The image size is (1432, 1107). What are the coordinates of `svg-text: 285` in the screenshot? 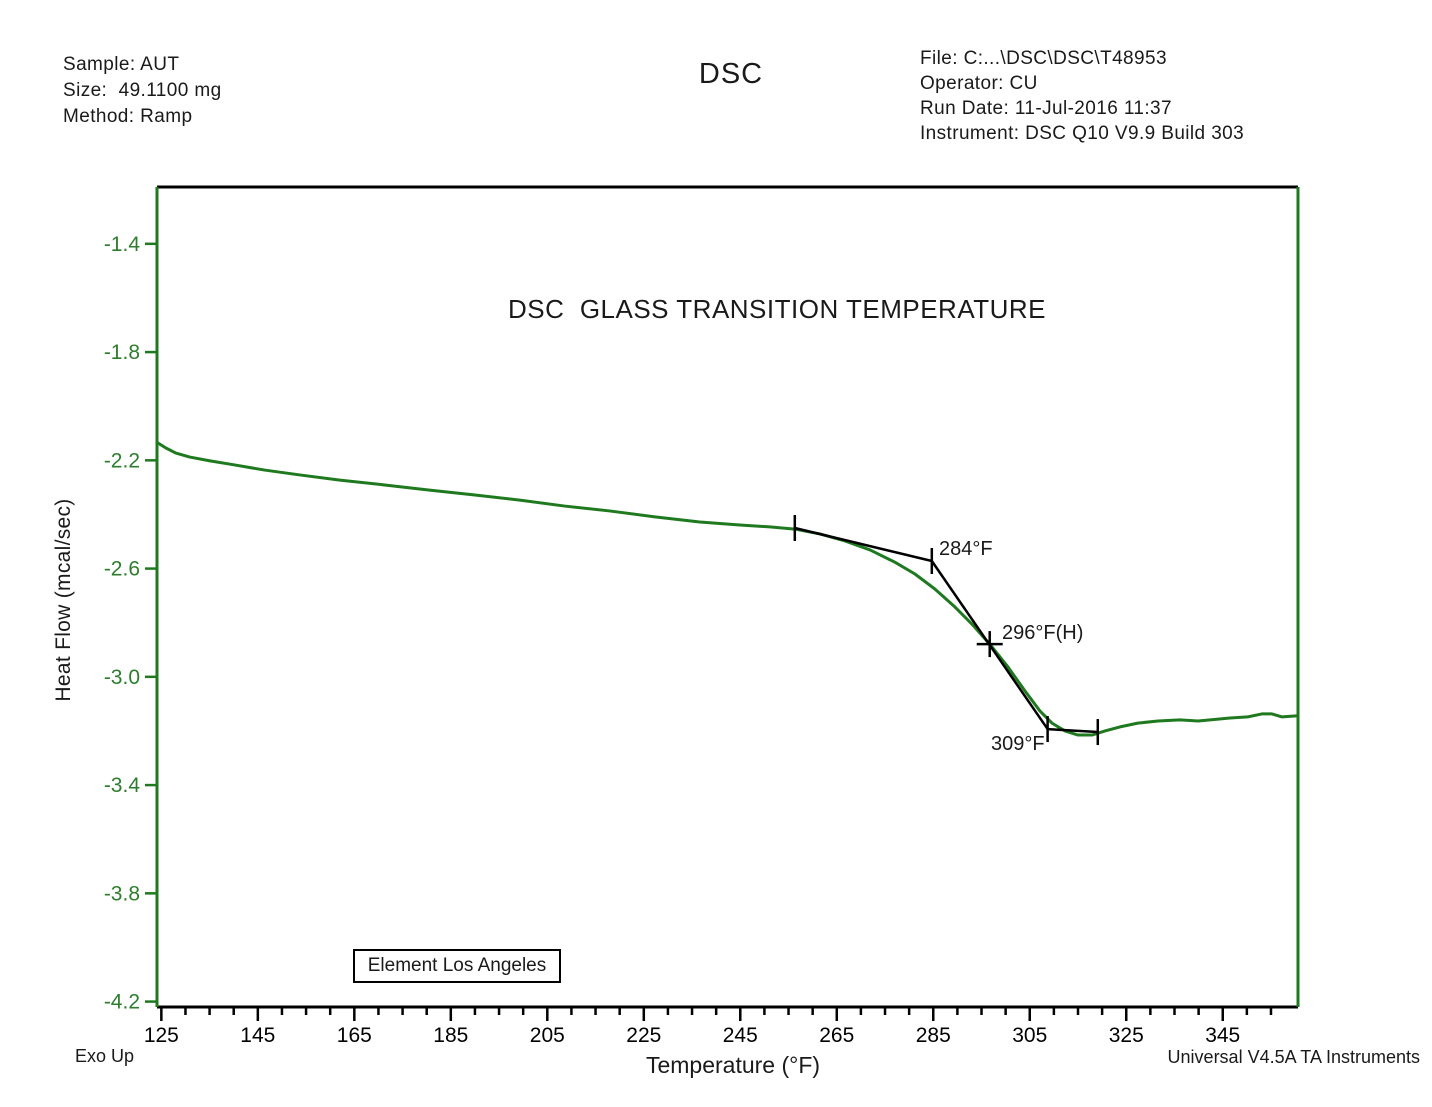 It's located at (933, 1035).